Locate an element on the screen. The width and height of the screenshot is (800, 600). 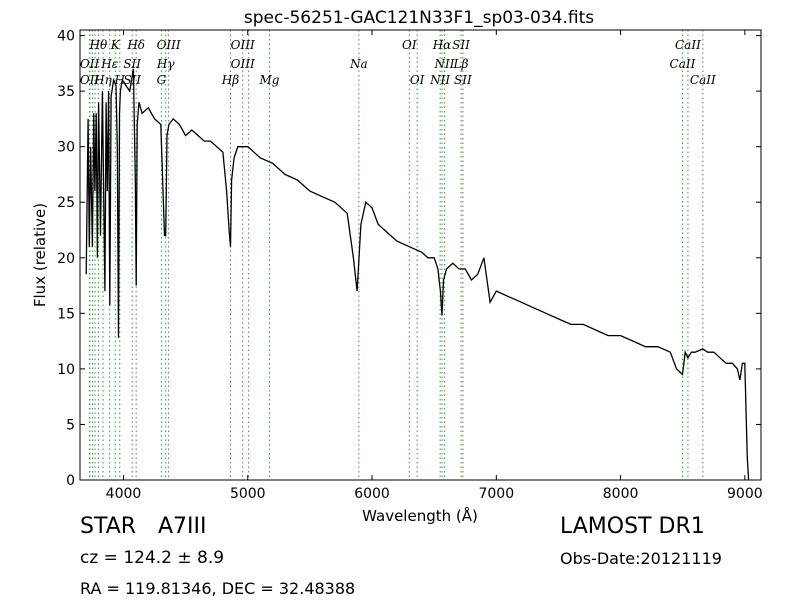
line-annotation-label: Na is located at coordinates (358, 64).